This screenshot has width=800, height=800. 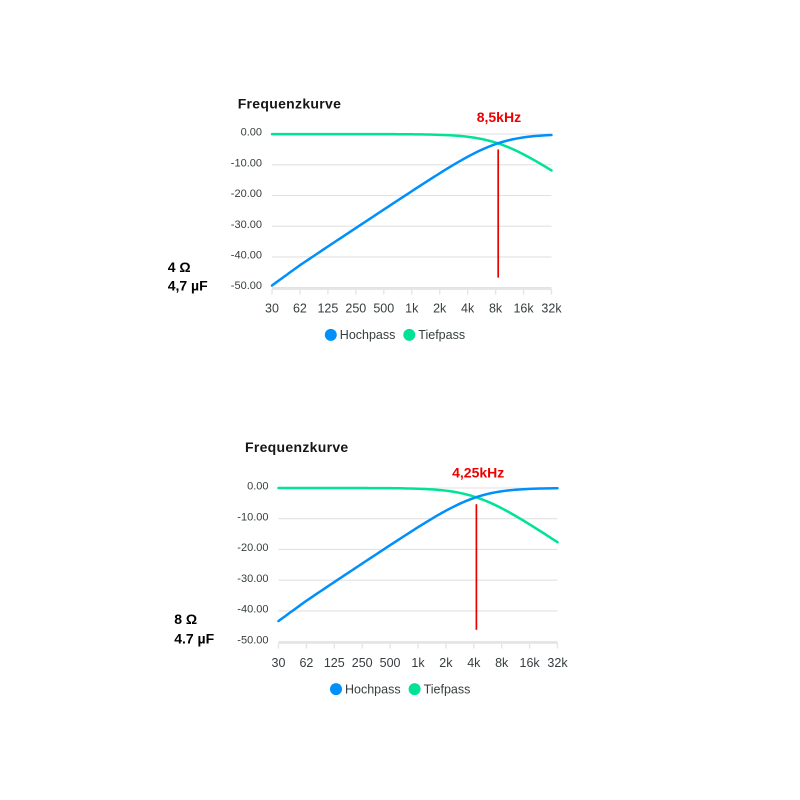 I want to click on svg-text: 8 Ω, so click(x=185, y=619).